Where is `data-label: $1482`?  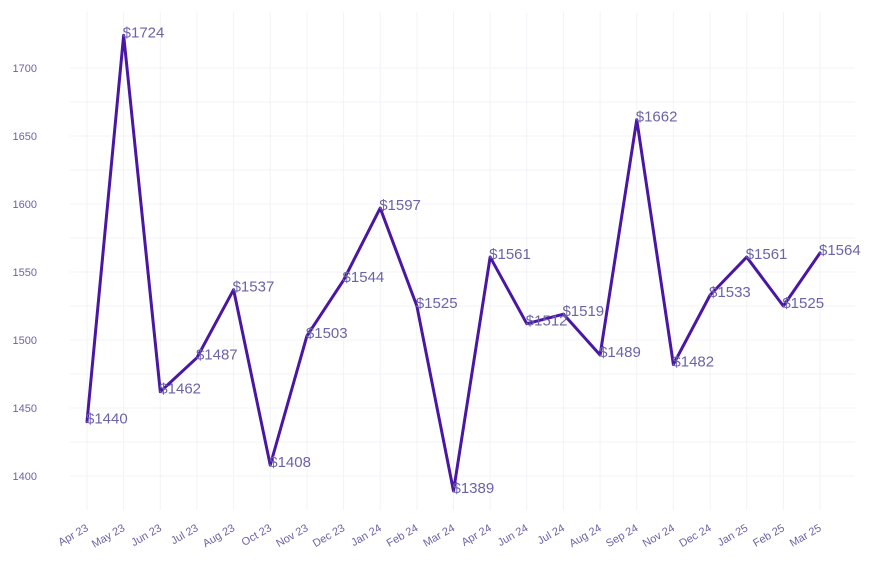 data-label: $1482 is located at coordinates (693, 361).